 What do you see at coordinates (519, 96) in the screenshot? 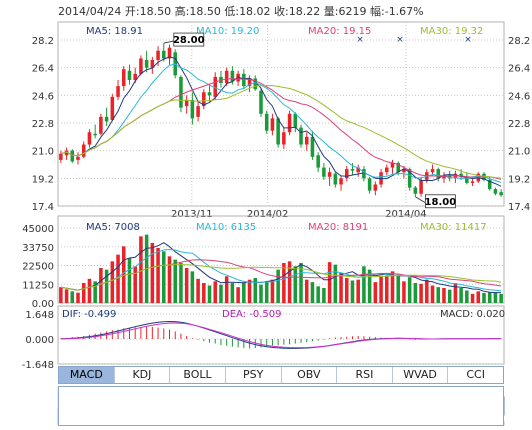
I see `price-tick-right: 24.6` at bounding box center [519, 96].